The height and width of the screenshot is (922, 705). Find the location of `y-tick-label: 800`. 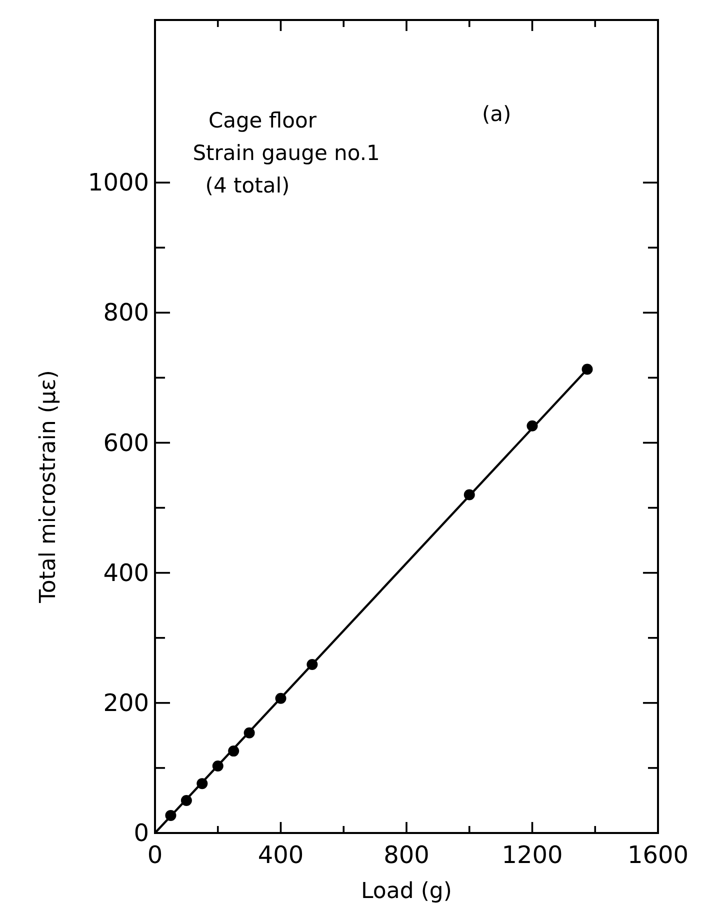

y-tick-label: 800 is located at coordinates (126, 312).